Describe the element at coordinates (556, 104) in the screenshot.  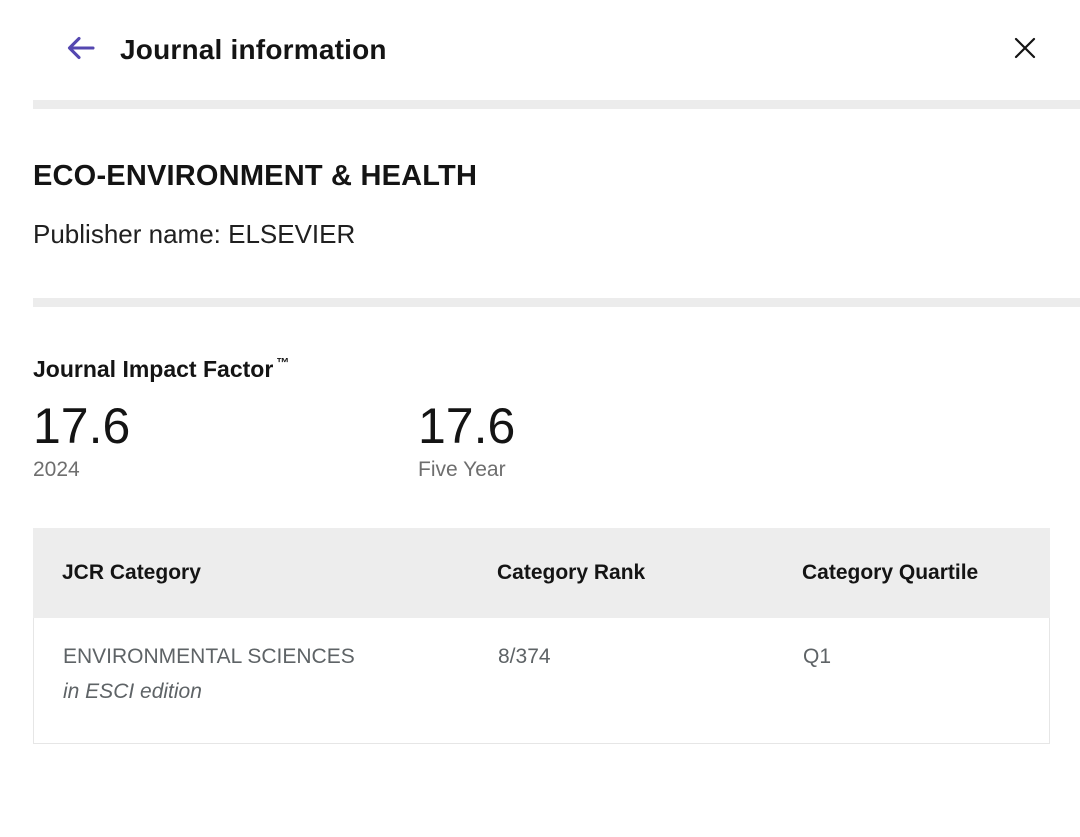
I see `divider-top` at that location.